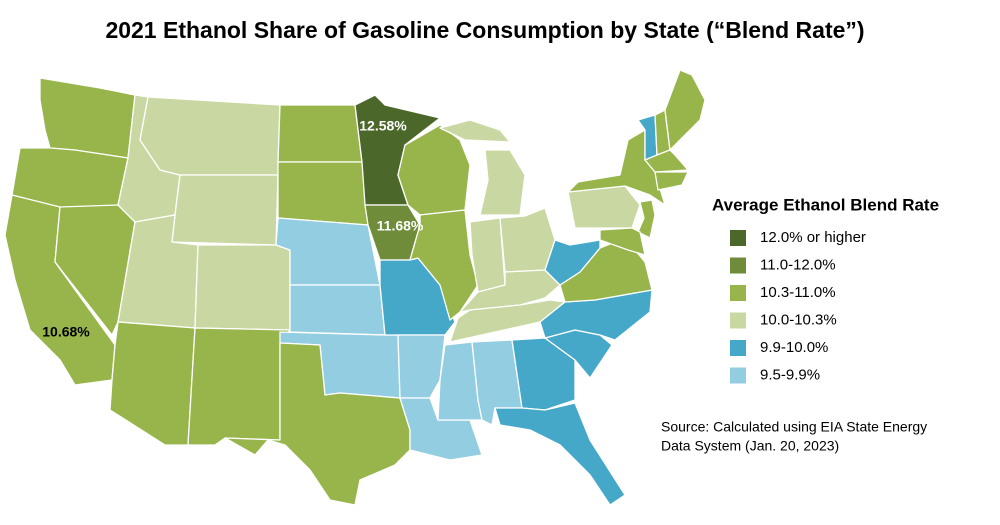 This screenshot has height=525, width=1000. I want to click on legend-label: 9.9-10.0%, so click(794, 347).